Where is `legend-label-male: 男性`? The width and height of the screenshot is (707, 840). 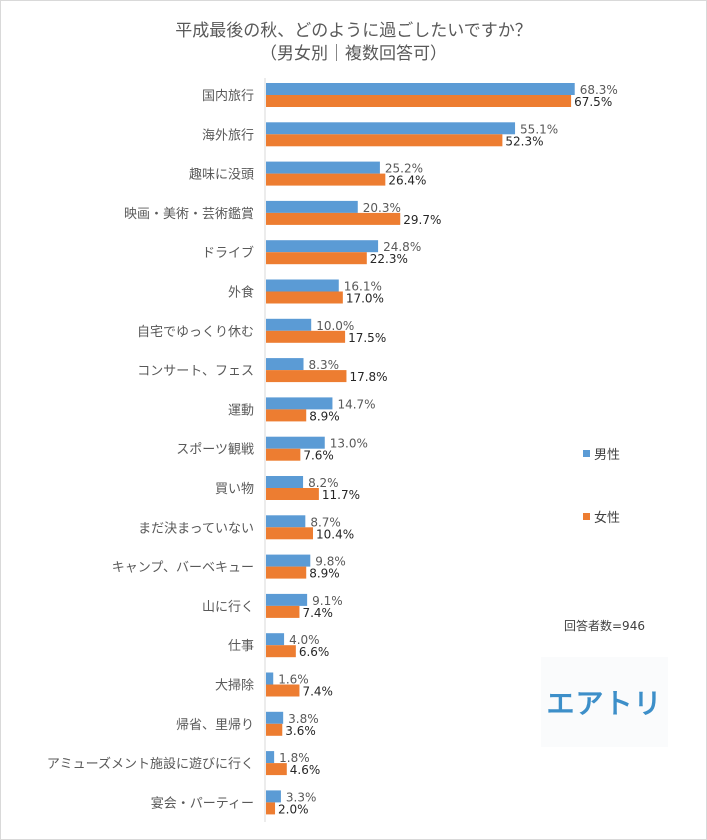
legend-label-male: 男性 is located at coordinates (607, 455).